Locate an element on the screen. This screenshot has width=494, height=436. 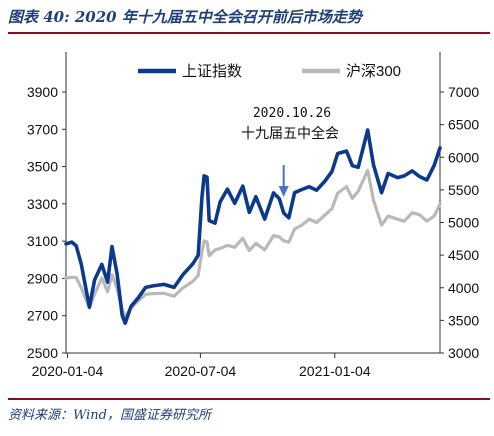
y-left-tick-label: 2700 is located at coordinates (42, 316).